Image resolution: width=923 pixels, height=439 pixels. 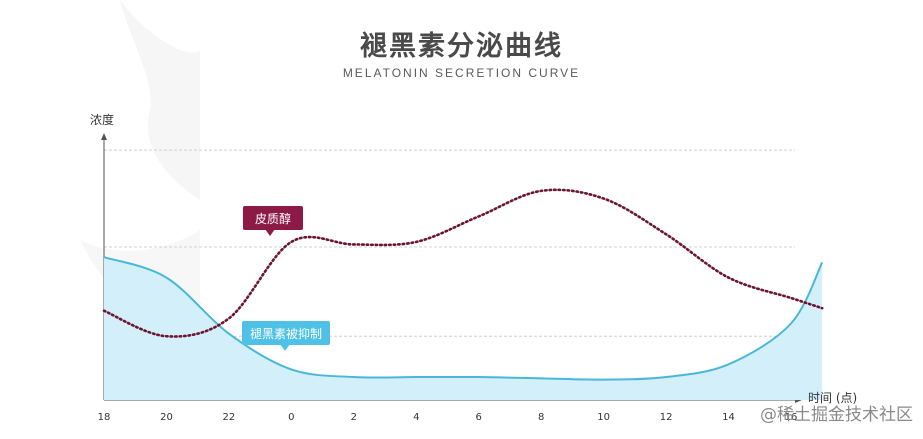 I want to click on x-tick-label-18: 18, so click(x=104, y=417).